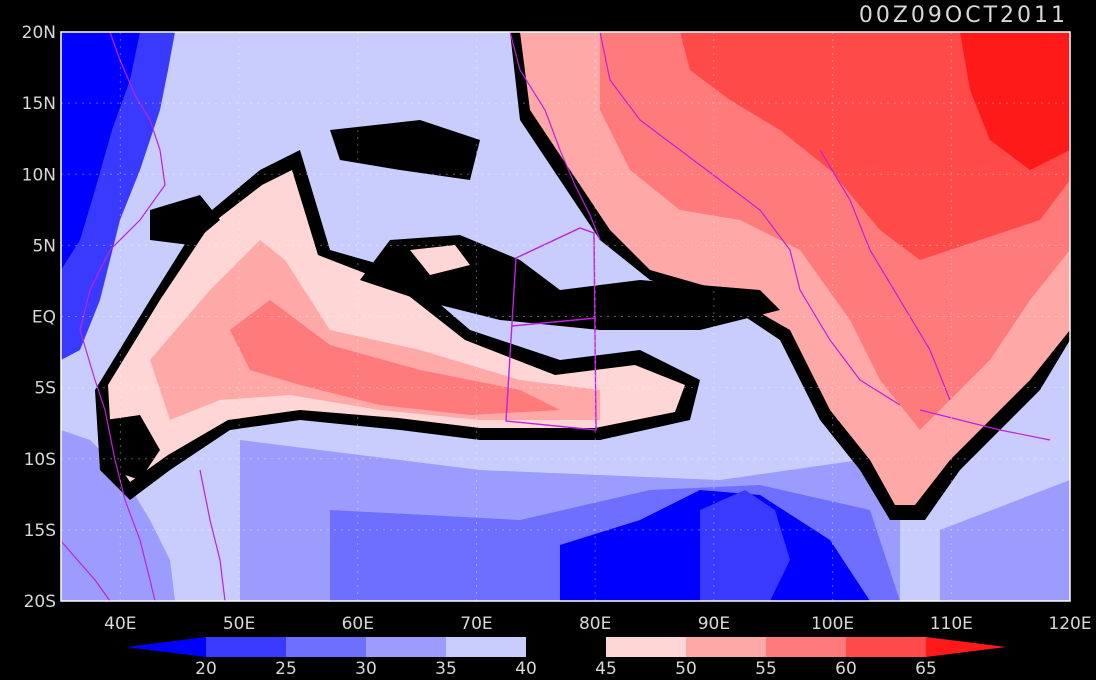 This screenshot has width=1096, height=680. Describe the element at coordinates (44, 246) in the screenshot. I see `lat-tick-label: 5N` at that location.